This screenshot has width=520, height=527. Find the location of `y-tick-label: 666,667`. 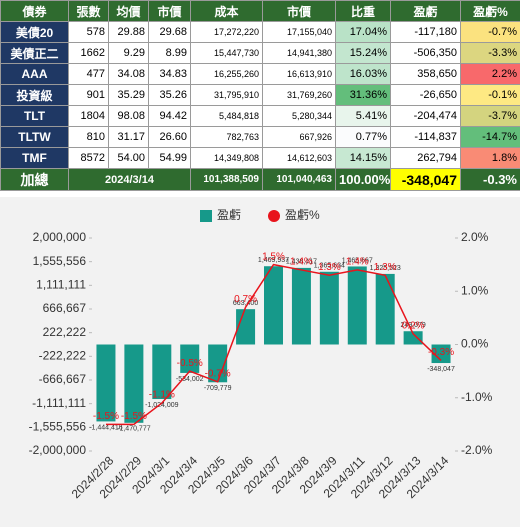

y-tick-label: 666,667 is located at coordinates (65, 308).